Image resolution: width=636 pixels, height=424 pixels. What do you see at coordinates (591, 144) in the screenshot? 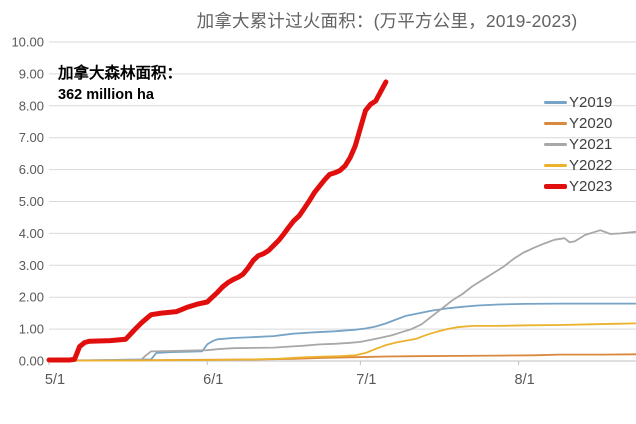
I see `legend-label: Y2021` at bounding box center [591, 144].